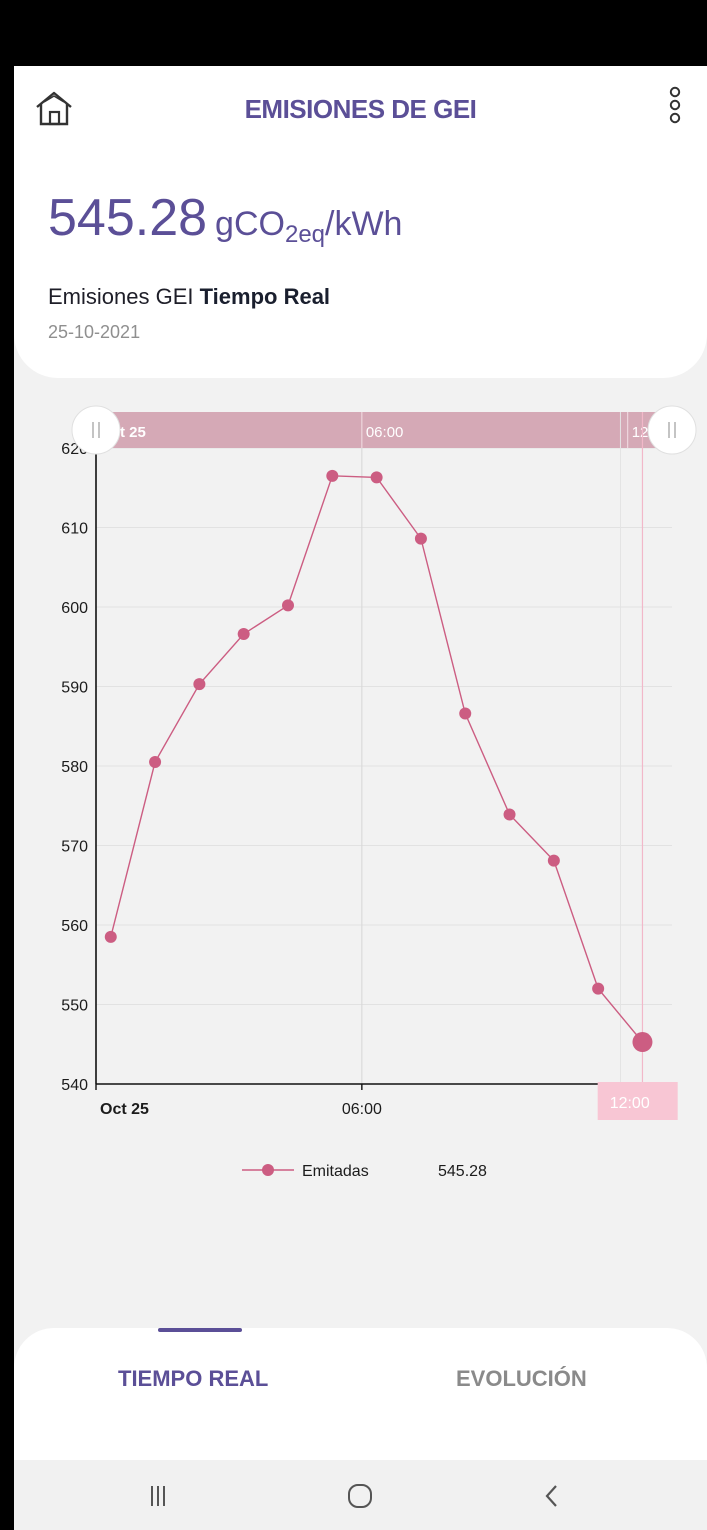 This screenshot has width=707, height=1530. What do you see at coordinates (462, 1171) in the screenshot?
I see `legend-series-value: 545.28` at bounding box center [462, 1171].